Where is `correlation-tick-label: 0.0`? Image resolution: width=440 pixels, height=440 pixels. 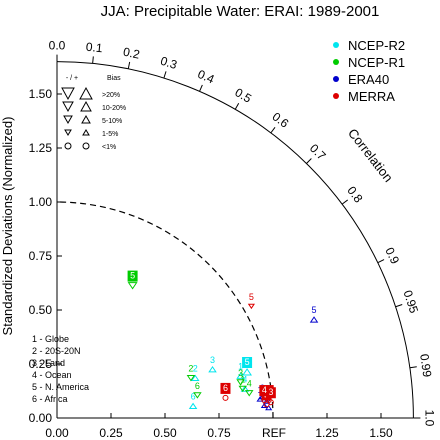 correlation-tick-label: 0.0 is located at coordinates (57, 46).